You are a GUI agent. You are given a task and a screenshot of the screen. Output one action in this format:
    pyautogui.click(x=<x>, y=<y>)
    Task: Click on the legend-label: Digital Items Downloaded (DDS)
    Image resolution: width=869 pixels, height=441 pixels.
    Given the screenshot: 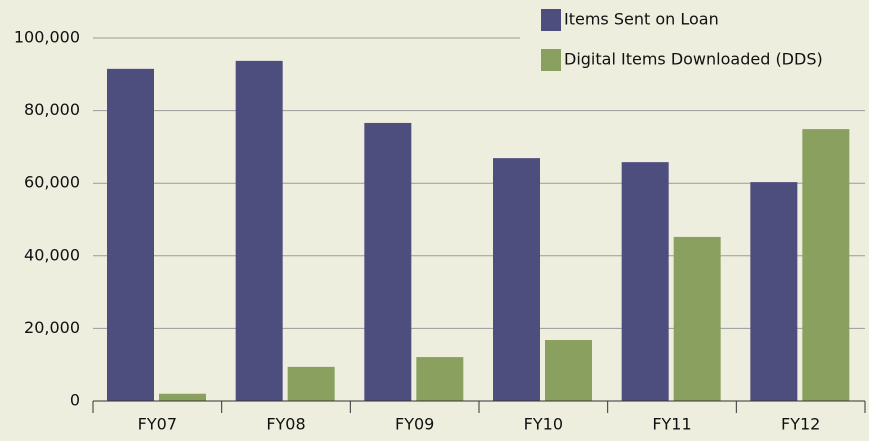 What is the action you would take?
    pyautogui.click(x=693, y=59)
    